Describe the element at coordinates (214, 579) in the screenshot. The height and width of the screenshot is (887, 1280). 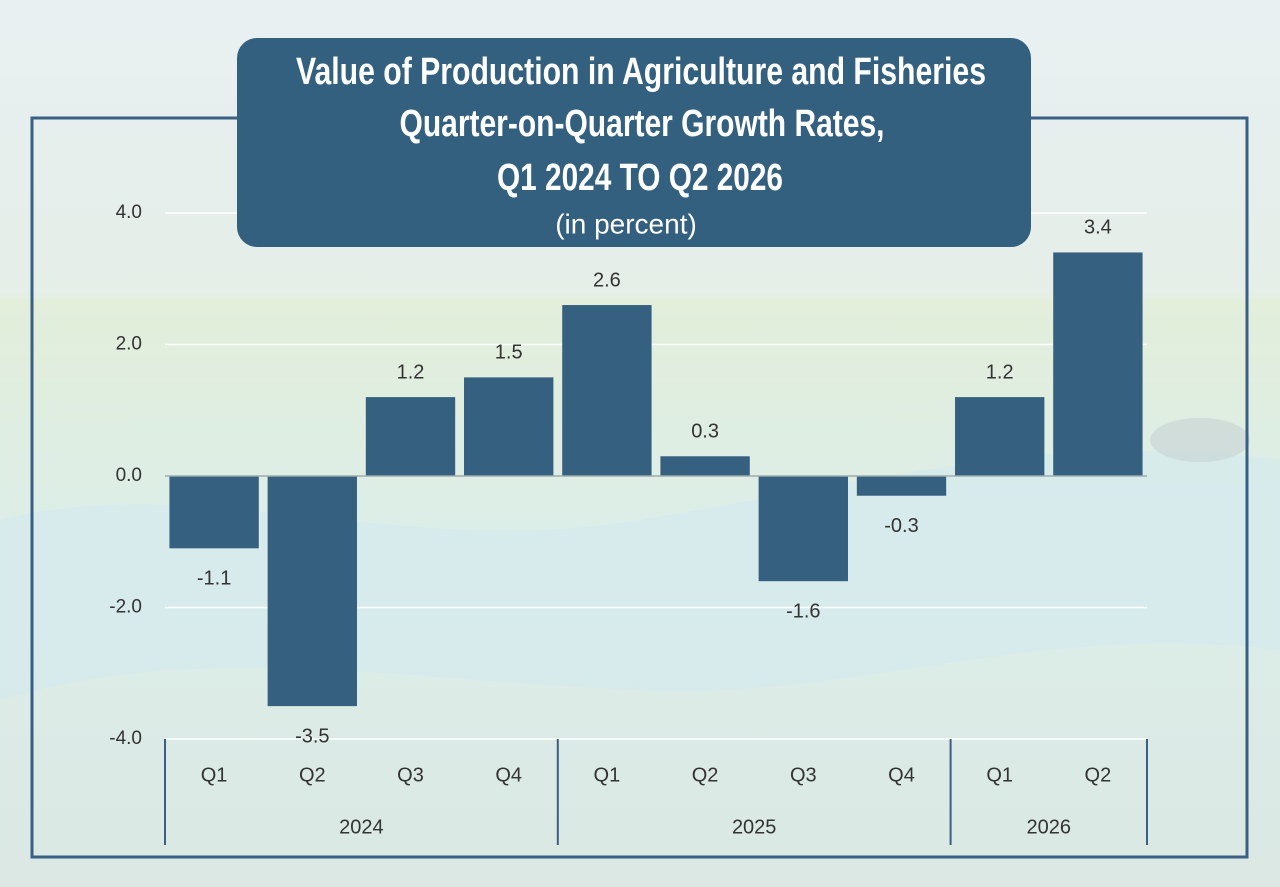
I see `data-label: -1.1` at that location.